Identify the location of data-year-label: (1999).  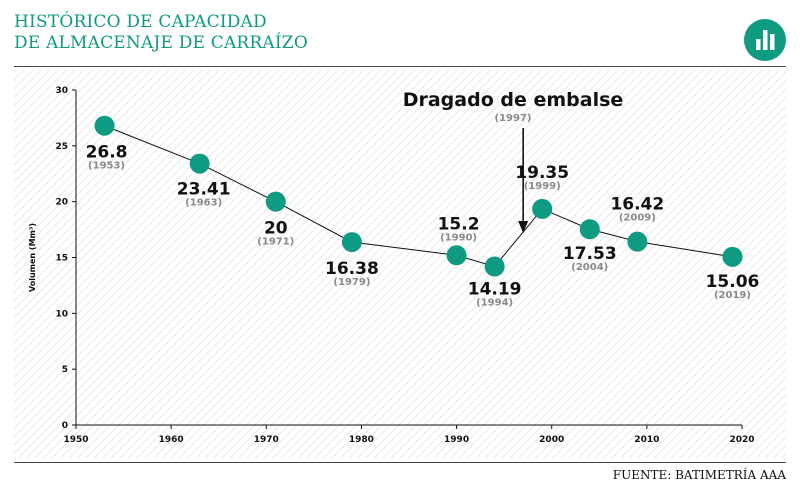
(542, 186).